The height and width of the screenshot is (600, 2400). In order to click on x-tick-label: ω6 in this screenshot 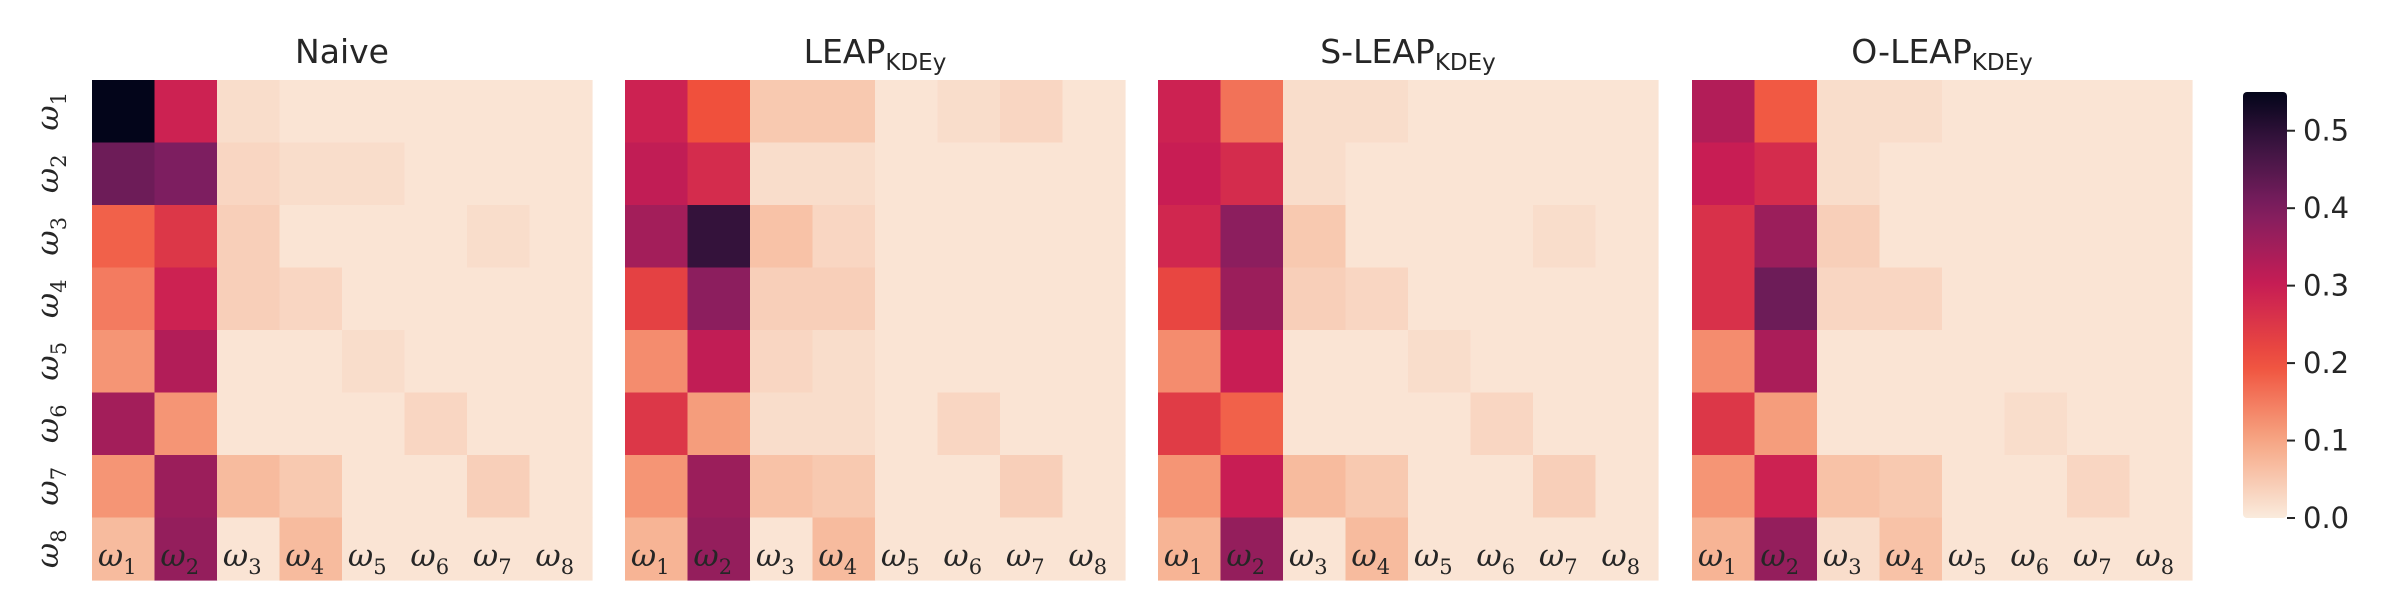, I will do `click(429, 558)`.